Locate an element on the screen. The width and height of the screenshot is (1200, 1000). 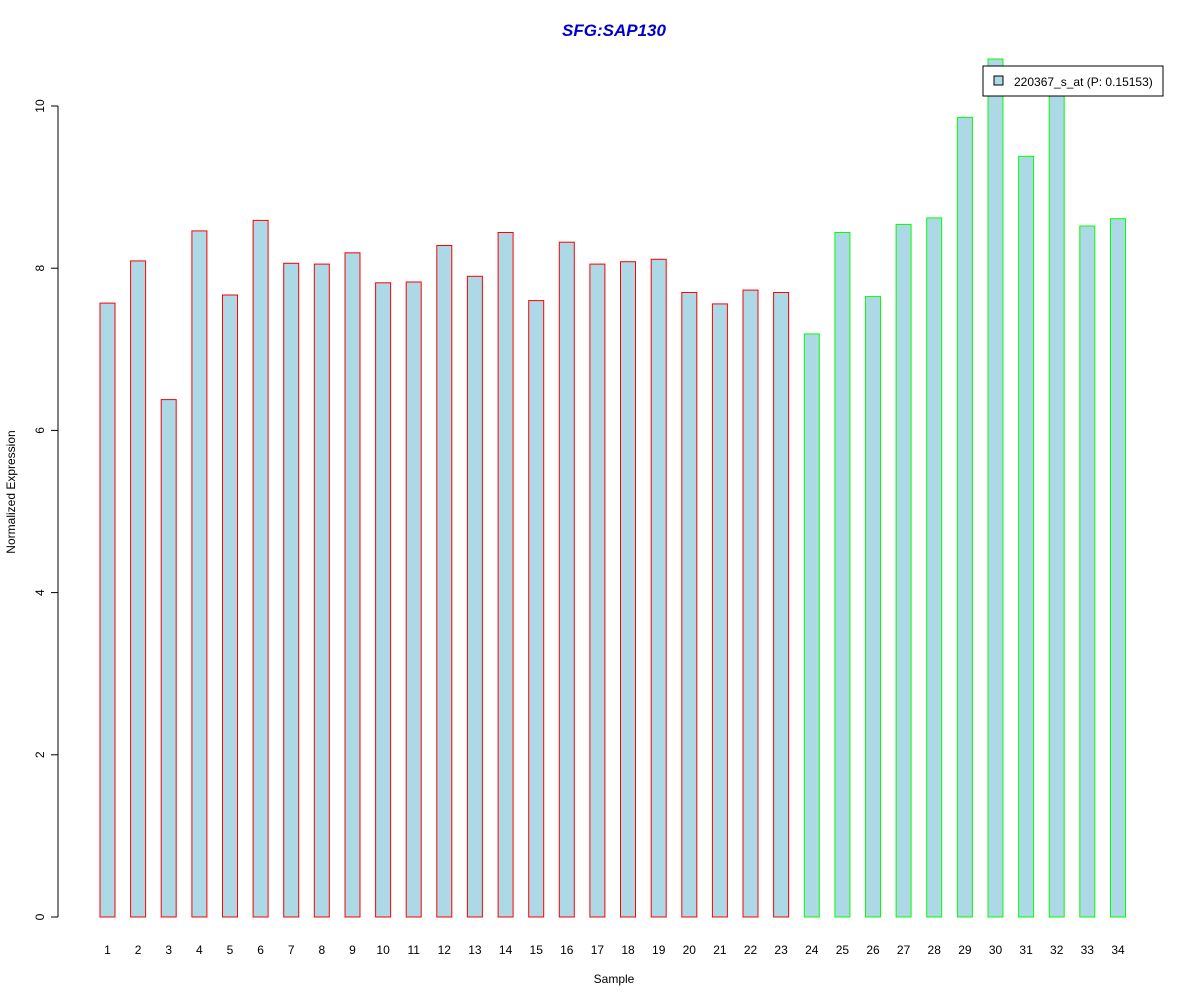
x-tick-label: 21 is located at coordinates (720, 950).